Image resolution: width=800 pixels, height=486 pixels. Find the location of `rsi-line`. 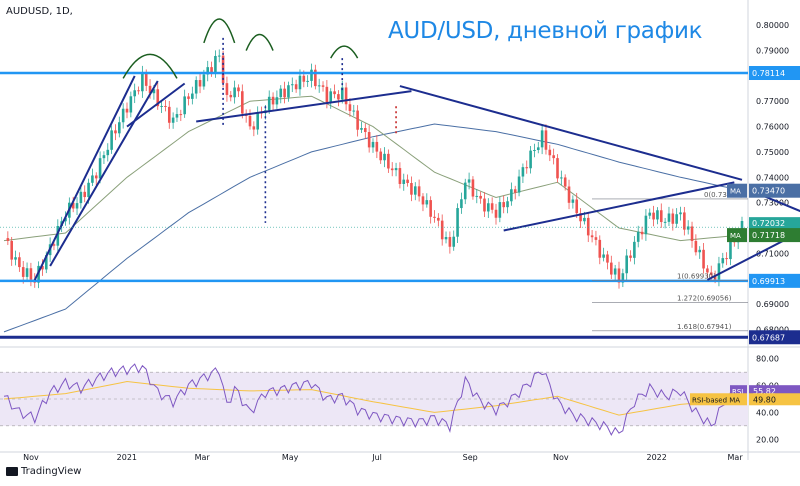

rsi-line is located at coordinates (373, 399).